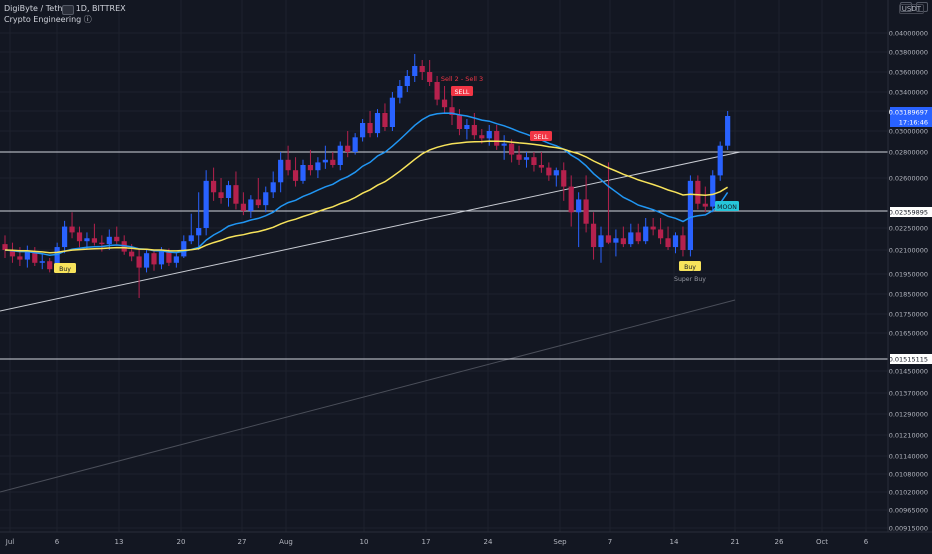  What do you see at coordinates (908, 475) in the screenshot?
I see `price-tick-label: 0.01080000` at bounding box center [908, 475].